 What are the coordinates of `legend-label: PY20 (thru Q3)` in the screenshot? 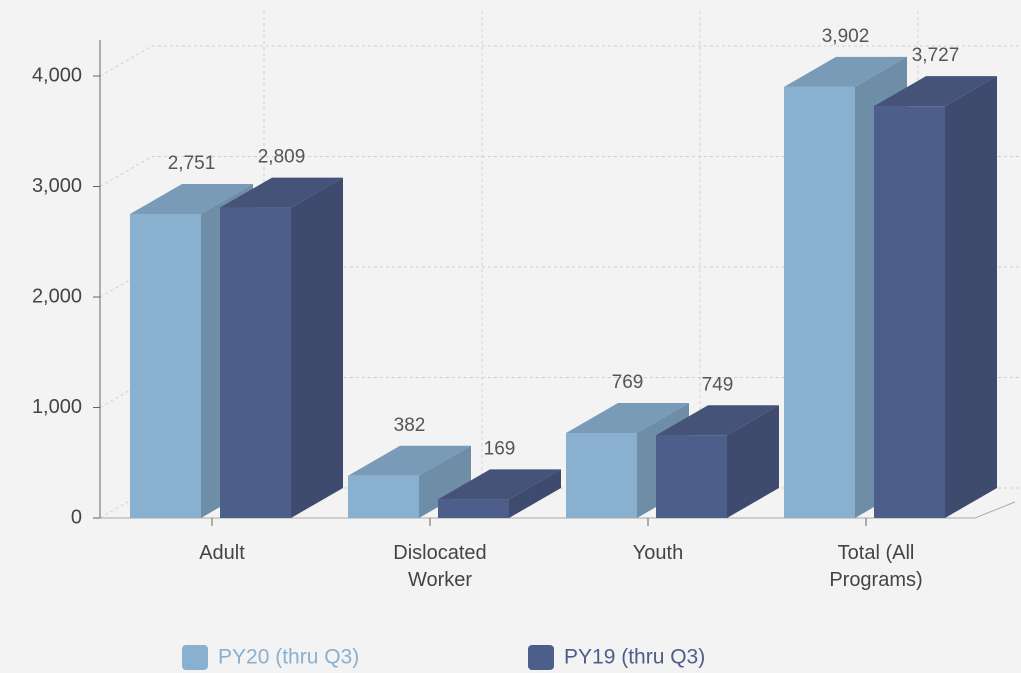 It's located at (288, 657).